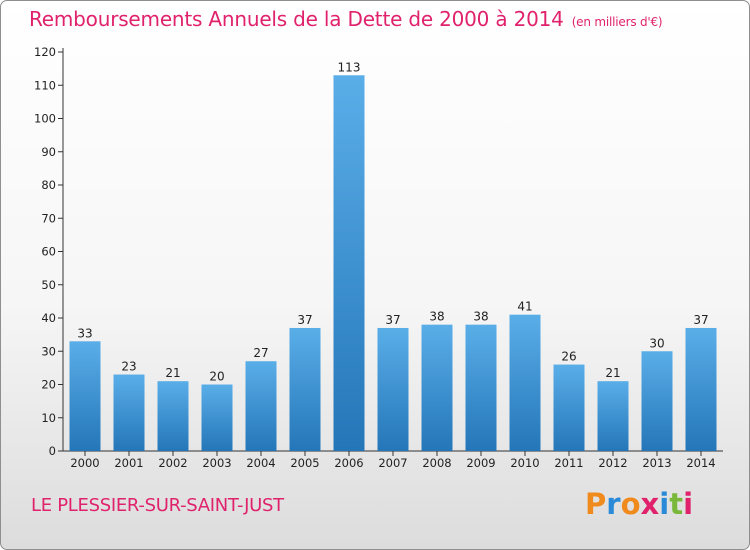  I want to click on proxiti-logo: Proxiti, so click(639, 504).